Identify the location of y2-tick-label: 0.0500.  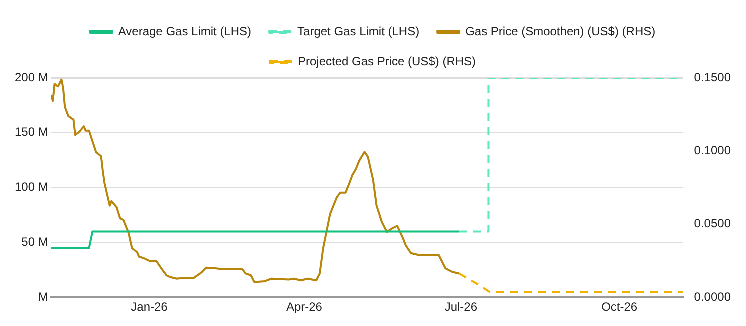
(713, 223).